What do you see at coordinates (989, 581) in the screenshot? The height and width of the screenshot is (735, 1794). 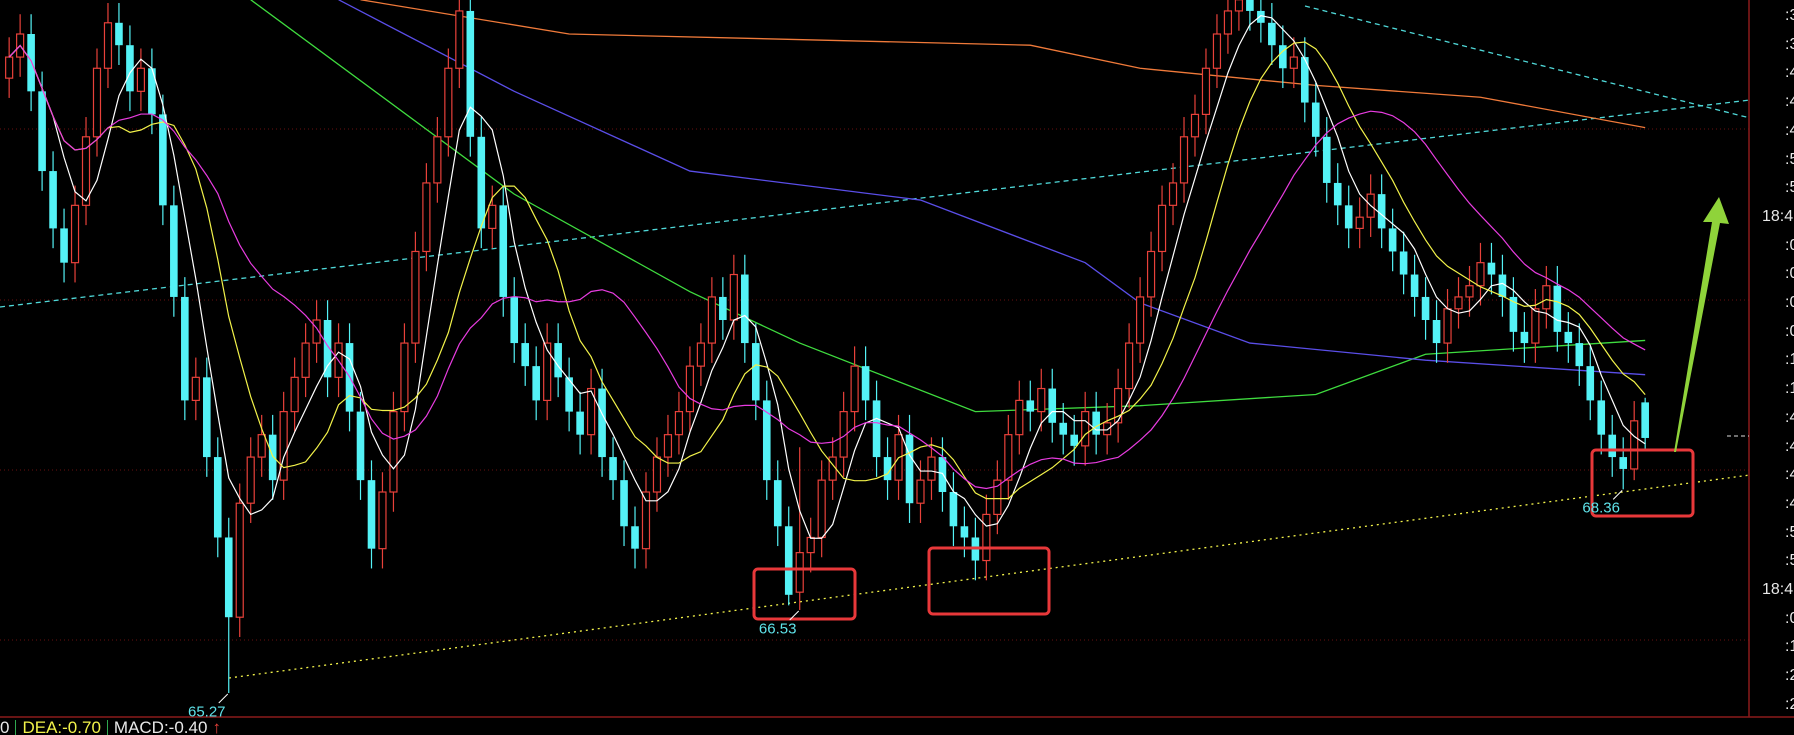 I see `highlight-box` at bounding box center [989, 581].